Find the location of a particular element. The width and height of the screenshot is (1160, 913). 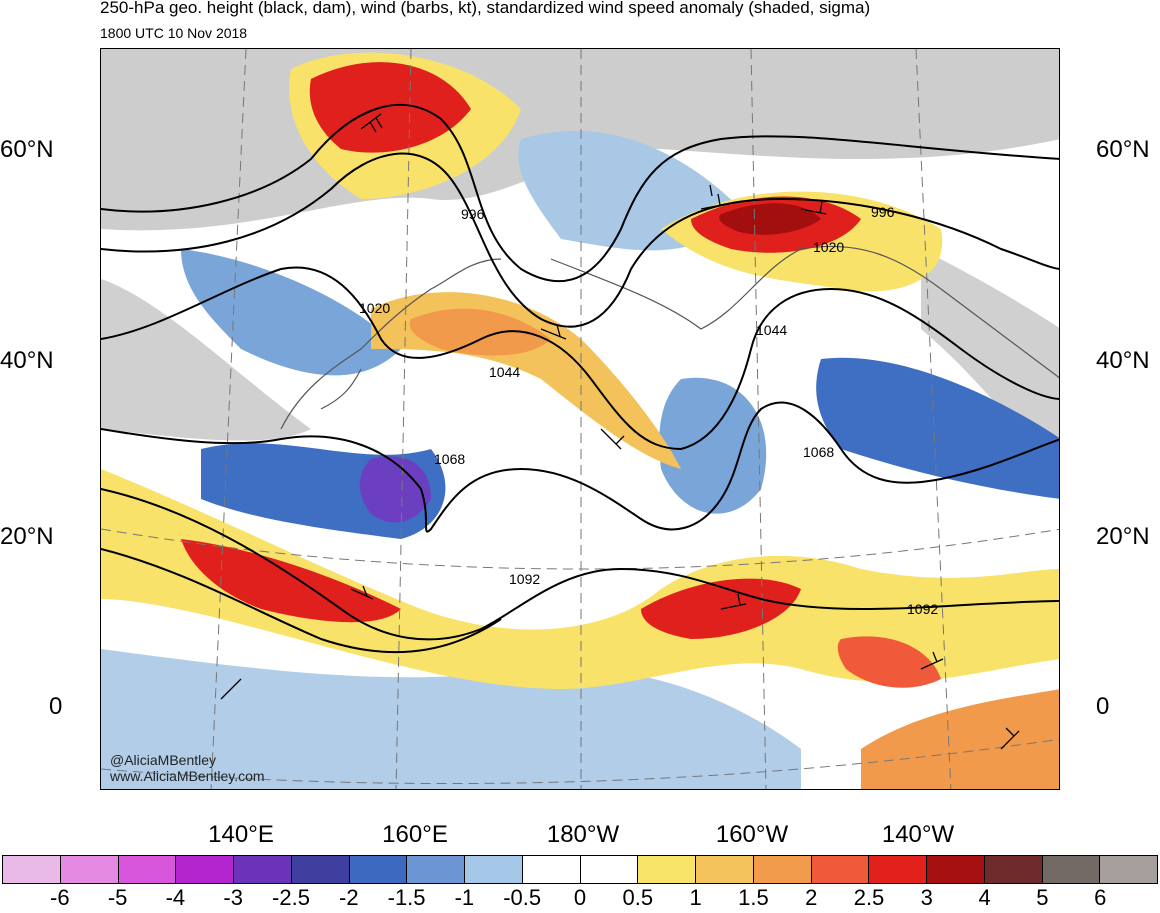

blue-anomaly-west is located at coordinates (291, 312).